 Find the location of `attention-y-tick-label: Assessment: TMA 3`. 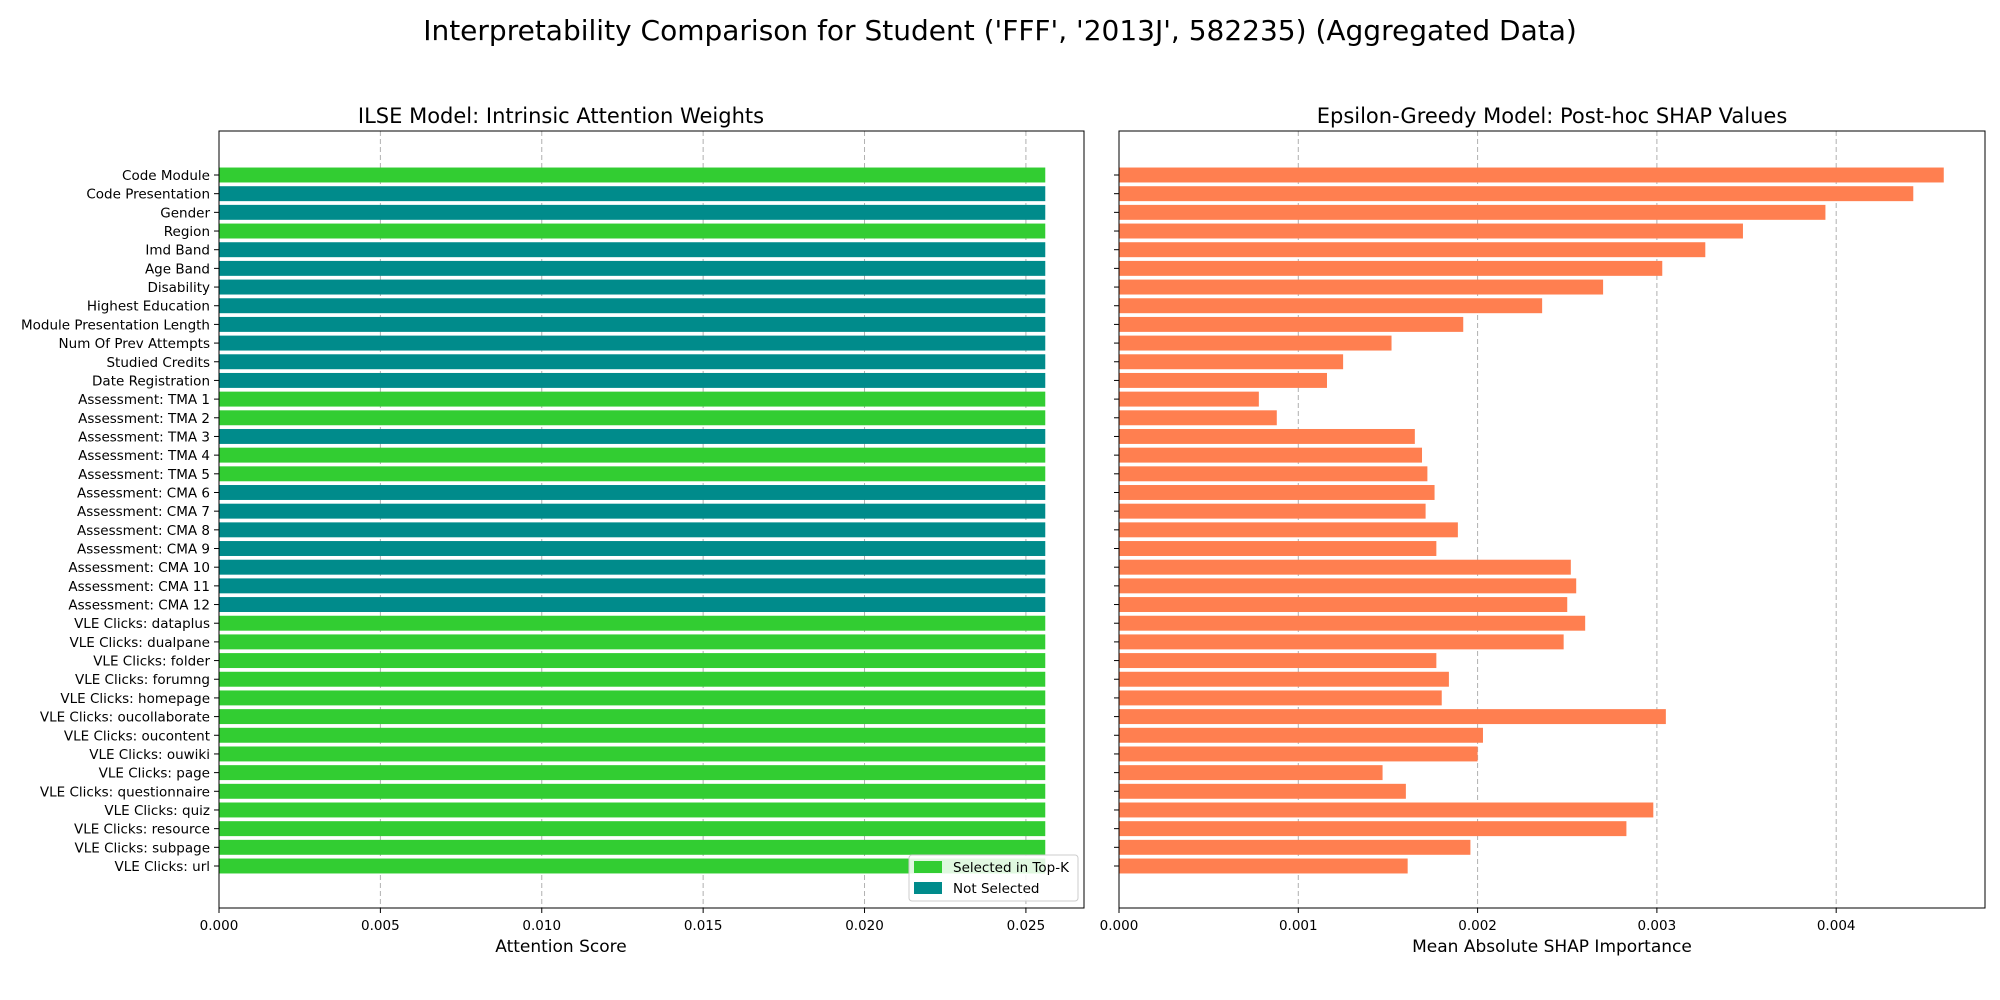

attention-y-tick-label: Assessment: TMA 3 is located at coordinates (144, 437).